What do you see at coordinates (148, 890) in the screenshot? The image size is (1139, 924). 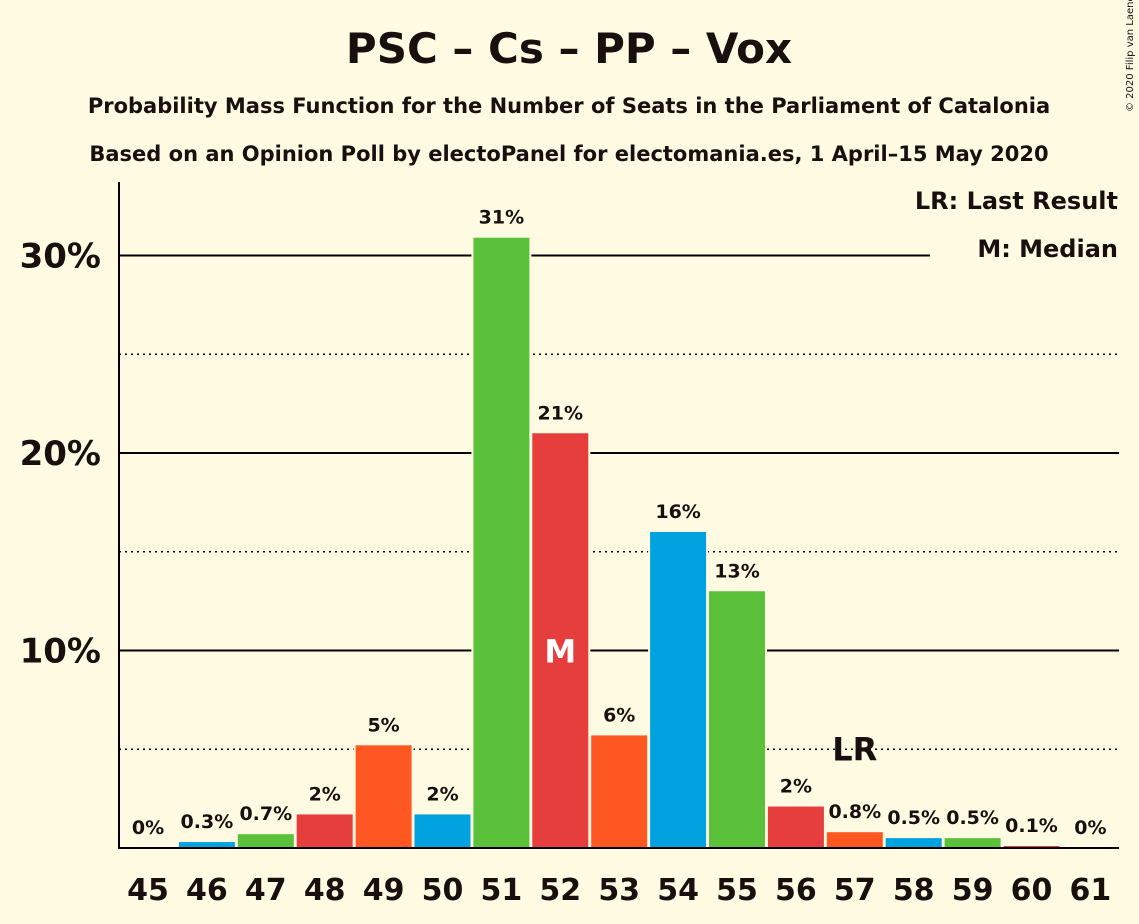 I see `x-tick-label: 45` at bounding box center [148, 890].